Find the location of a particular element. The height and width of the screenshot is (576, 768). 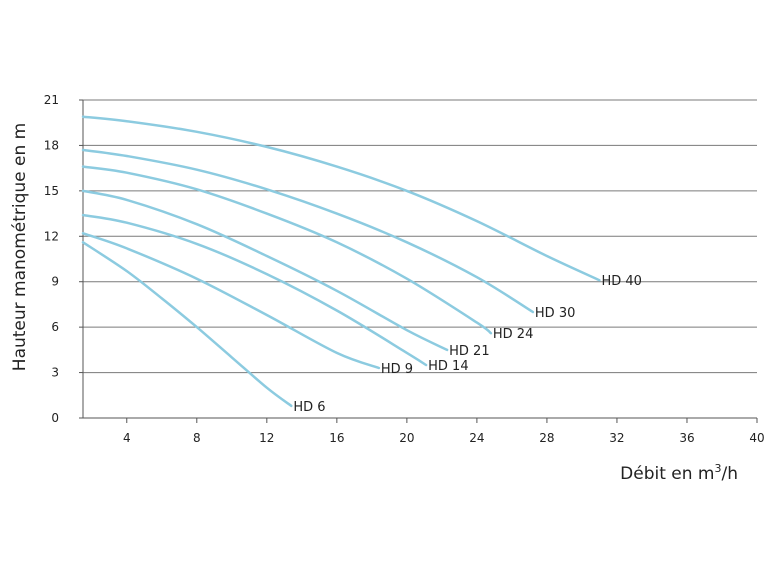

label-hd-24: HD 24 is located at coordinates (513, 334).